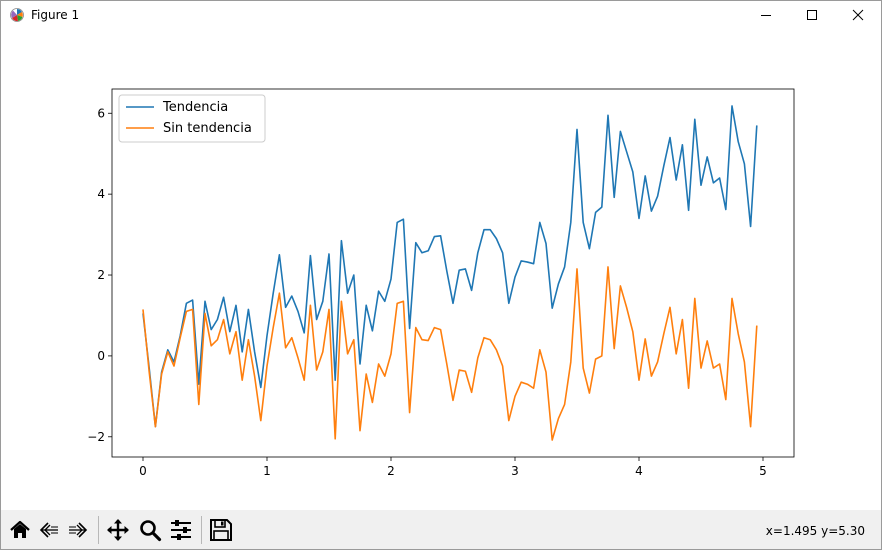 This screenshot has width=882, height=550. I want to click on x-tick-label: 3, so click(515, 471).